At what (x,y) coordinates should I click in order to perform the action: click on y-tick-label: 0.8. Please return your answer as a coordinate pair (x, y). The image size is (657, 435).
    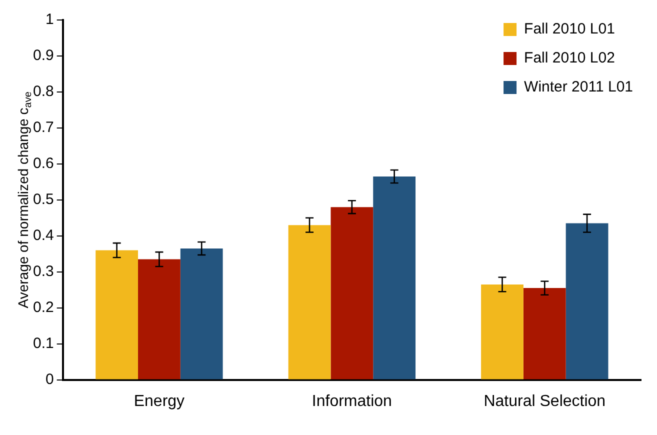
    Looking at the image, I should click on (43, 91).